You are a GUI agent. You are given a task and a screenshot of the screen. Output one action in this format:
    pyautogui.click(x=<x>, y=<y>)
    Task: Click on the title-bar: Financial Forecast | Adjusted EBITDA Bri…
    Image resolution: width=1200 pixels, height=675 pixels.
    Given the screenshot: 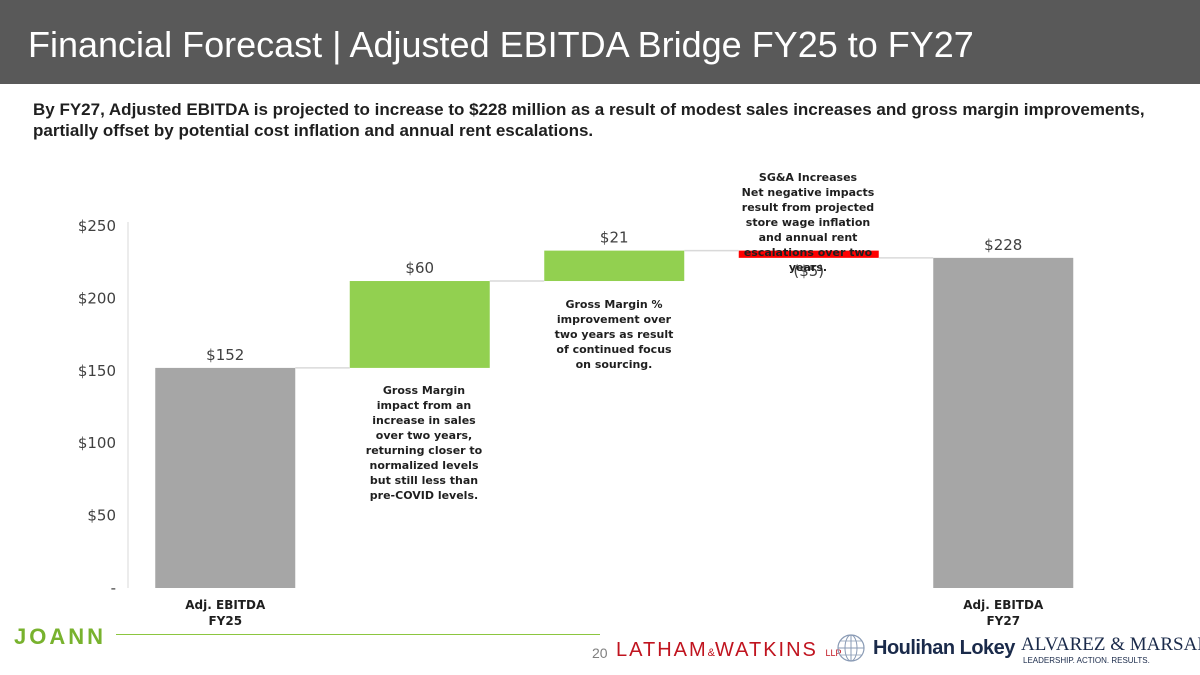 What is the action you would take?
    pyautogui.click(x=600, y=42)
    